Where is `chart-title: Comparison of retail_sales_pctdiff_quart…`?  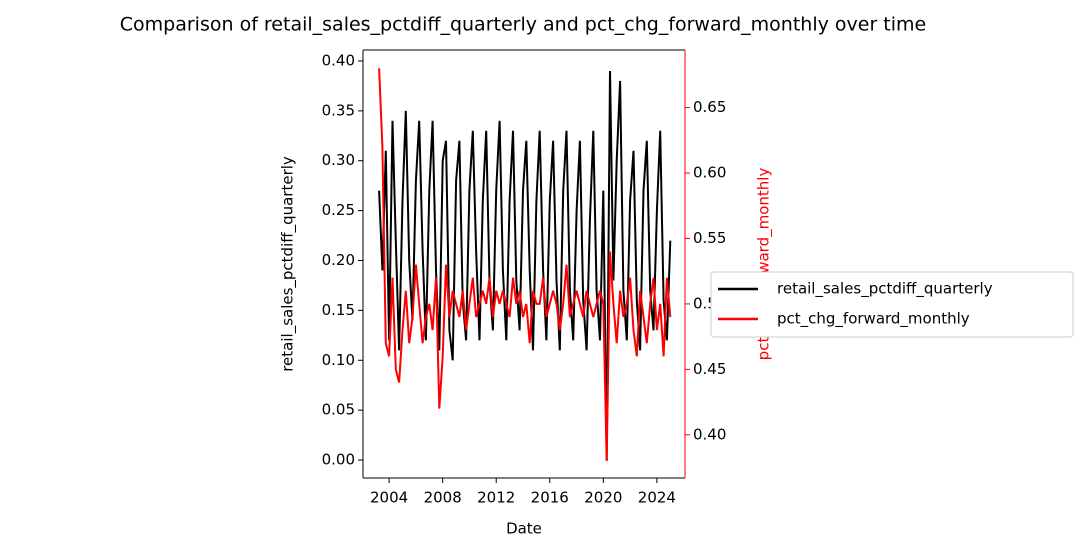 chart-title: Comparison of retail_sales_pctdiff_quart… is located at coordinates (523, 25).